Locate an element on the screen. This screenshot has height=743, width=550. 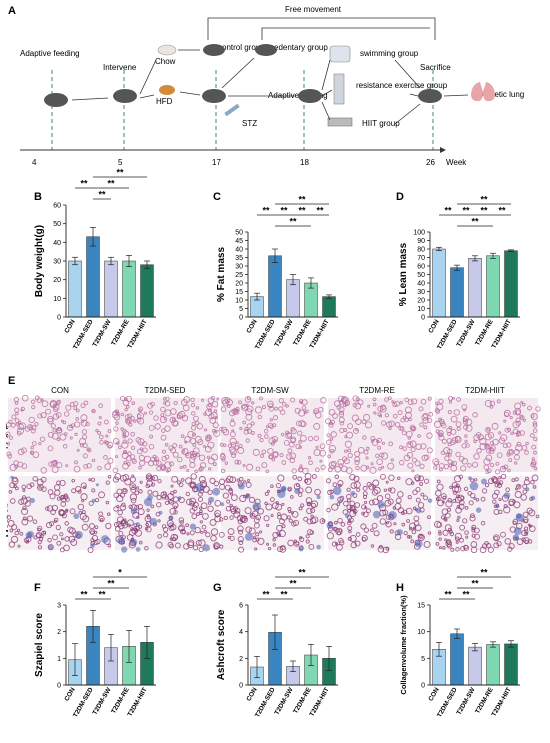
panel-letter: C is located at coordinates (217, 197).